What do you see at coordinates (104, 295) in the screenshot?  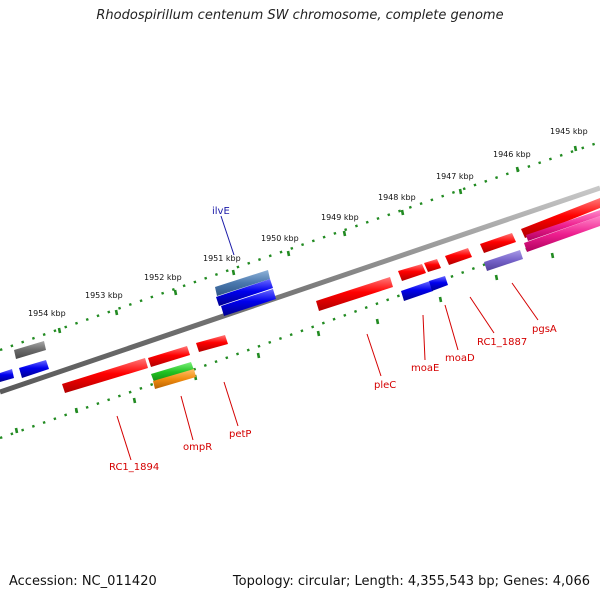 I see `kbp-label: 1953 kbp` at bounding box center [104, 295].